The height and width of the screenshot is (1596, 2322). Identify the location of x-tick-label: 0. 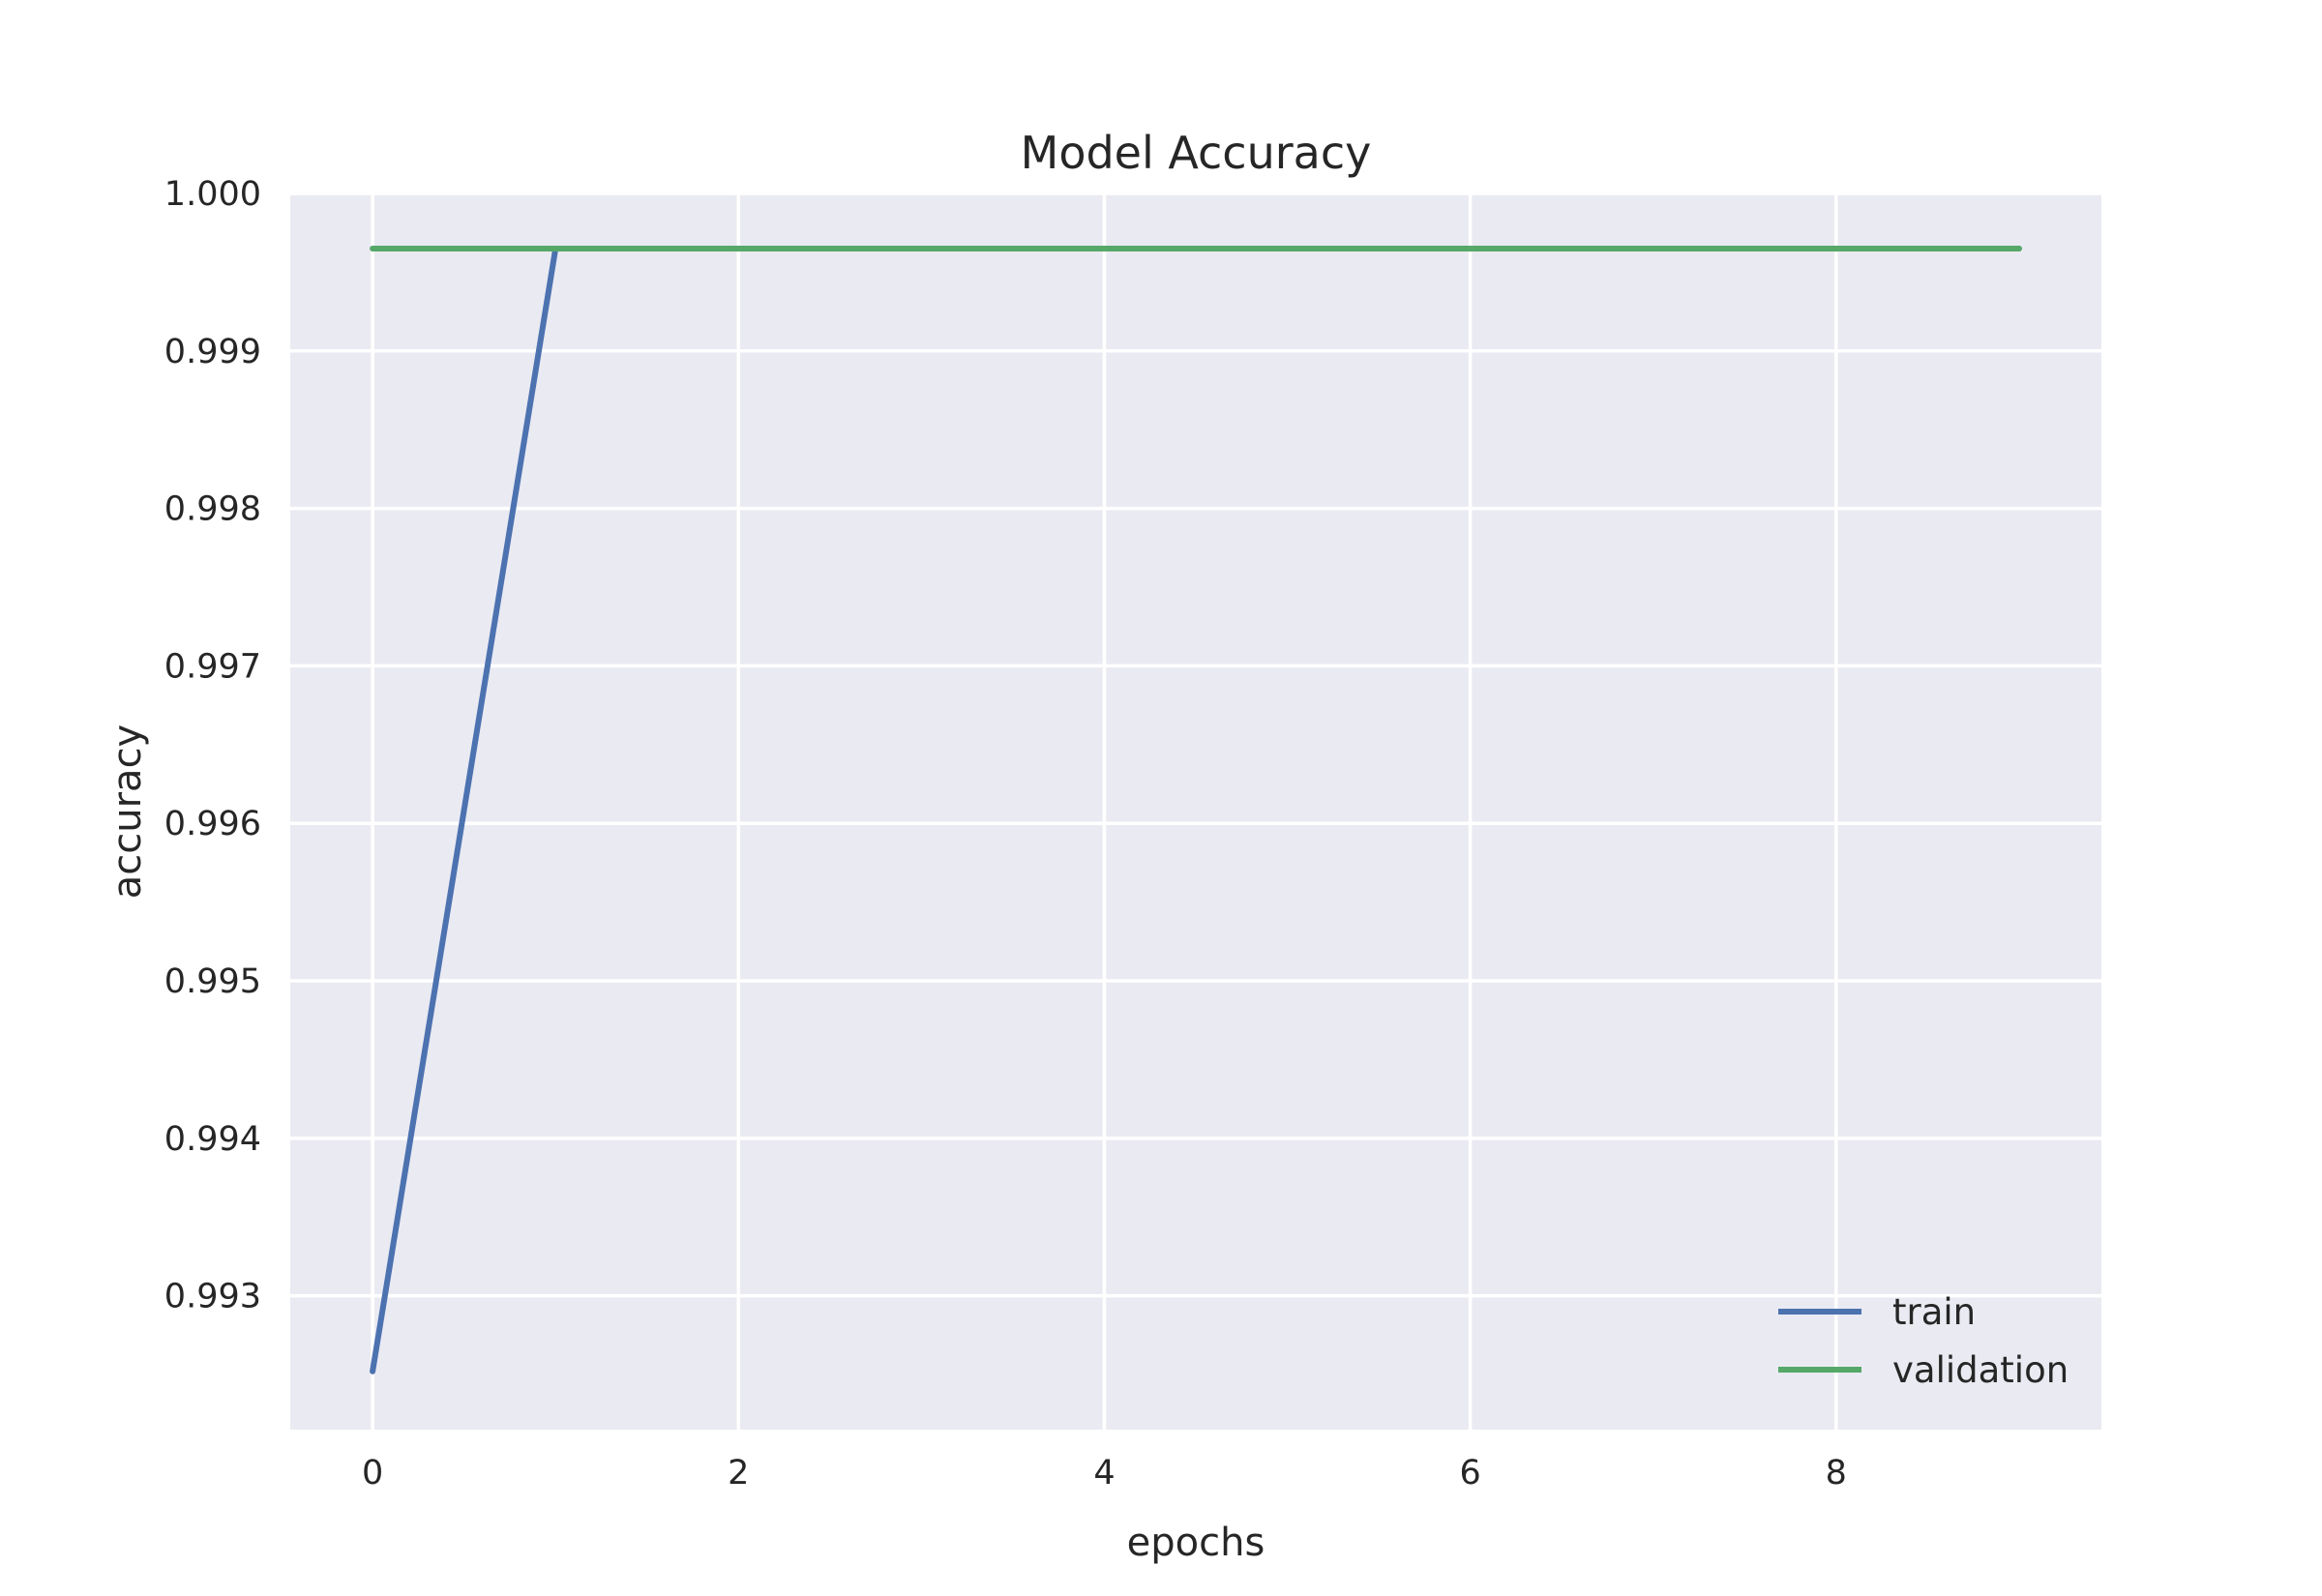
(372, 1473).